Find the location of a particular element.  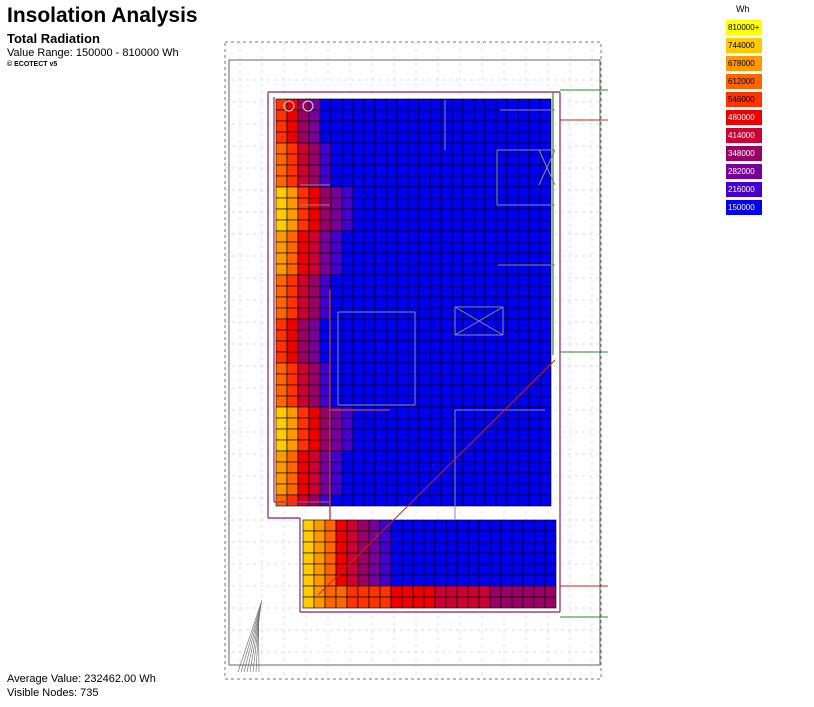

opening-cross is located at coordinates (547, 167).